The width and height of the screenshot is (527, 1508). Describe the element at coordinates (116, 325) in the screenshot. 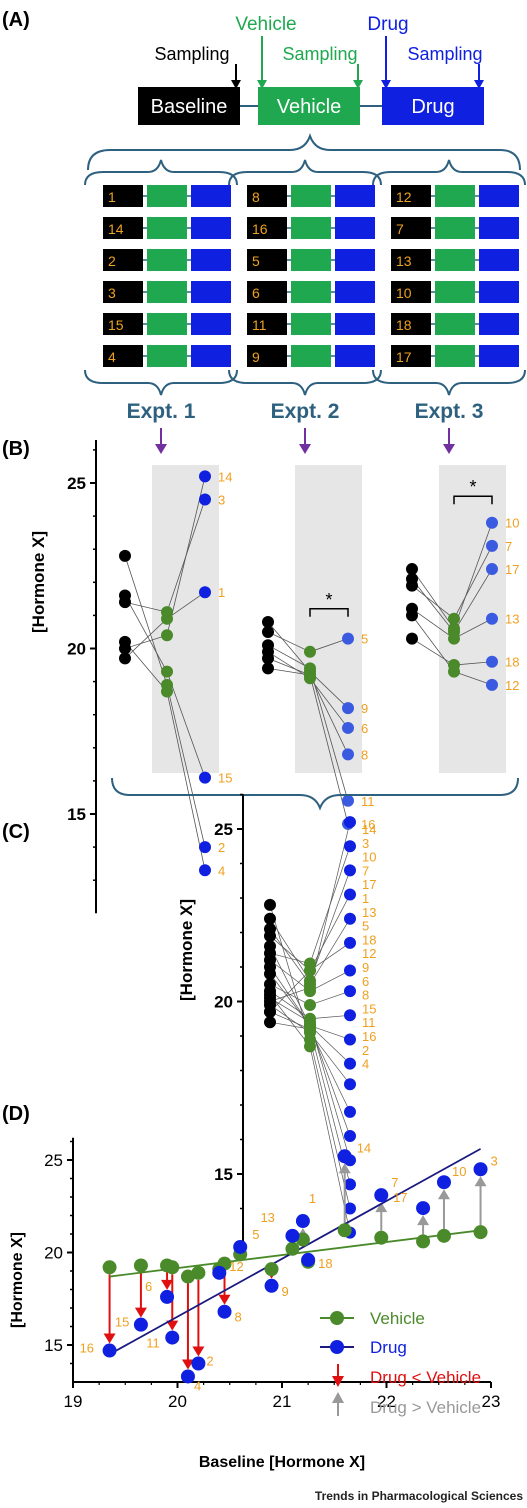

I see `subject-id: 15` at that location.